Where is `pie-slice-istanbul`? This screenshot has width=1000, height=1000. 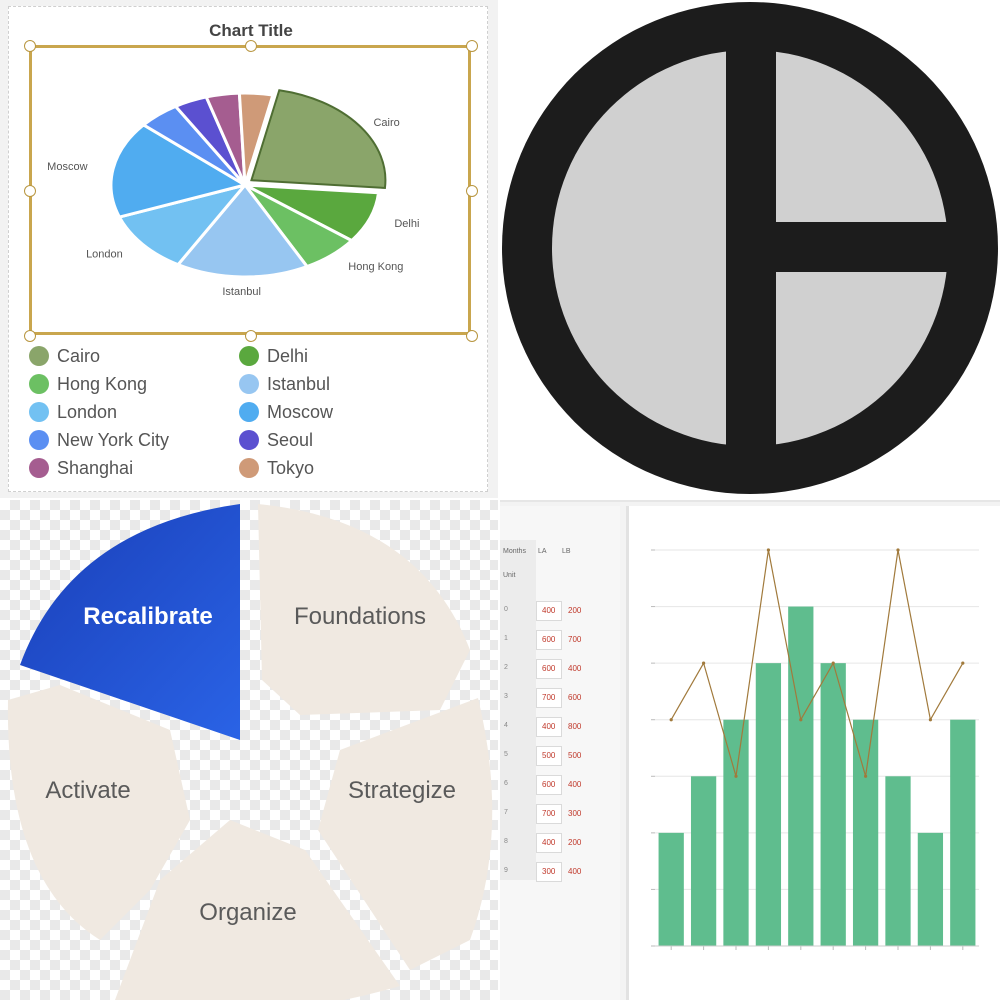
pie-slice-istanbul is located at coordinates (242, 230).